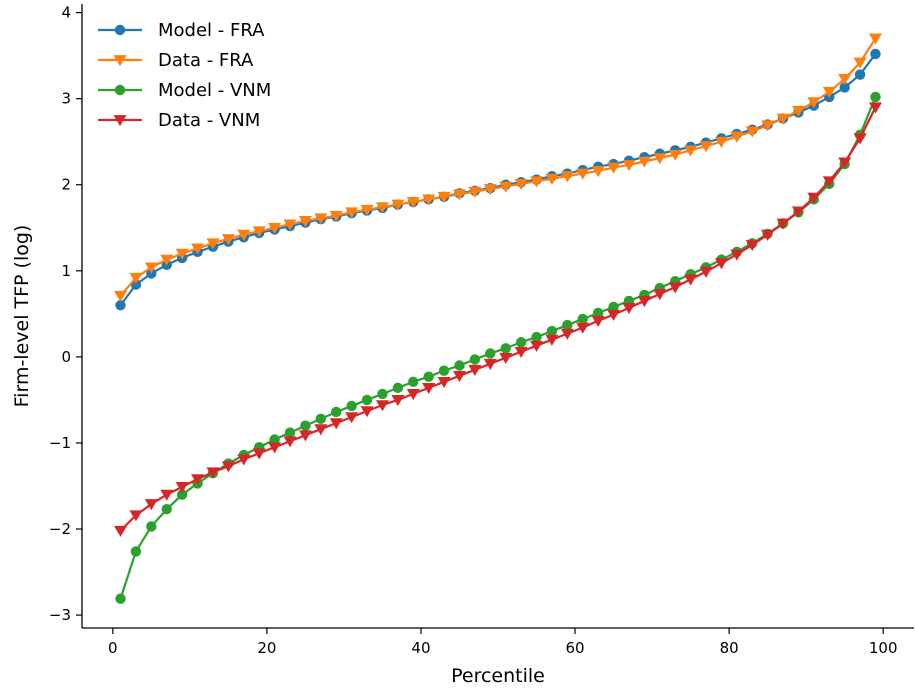  I want to click on legend-entry: Model - FRA, so click(181, 30).